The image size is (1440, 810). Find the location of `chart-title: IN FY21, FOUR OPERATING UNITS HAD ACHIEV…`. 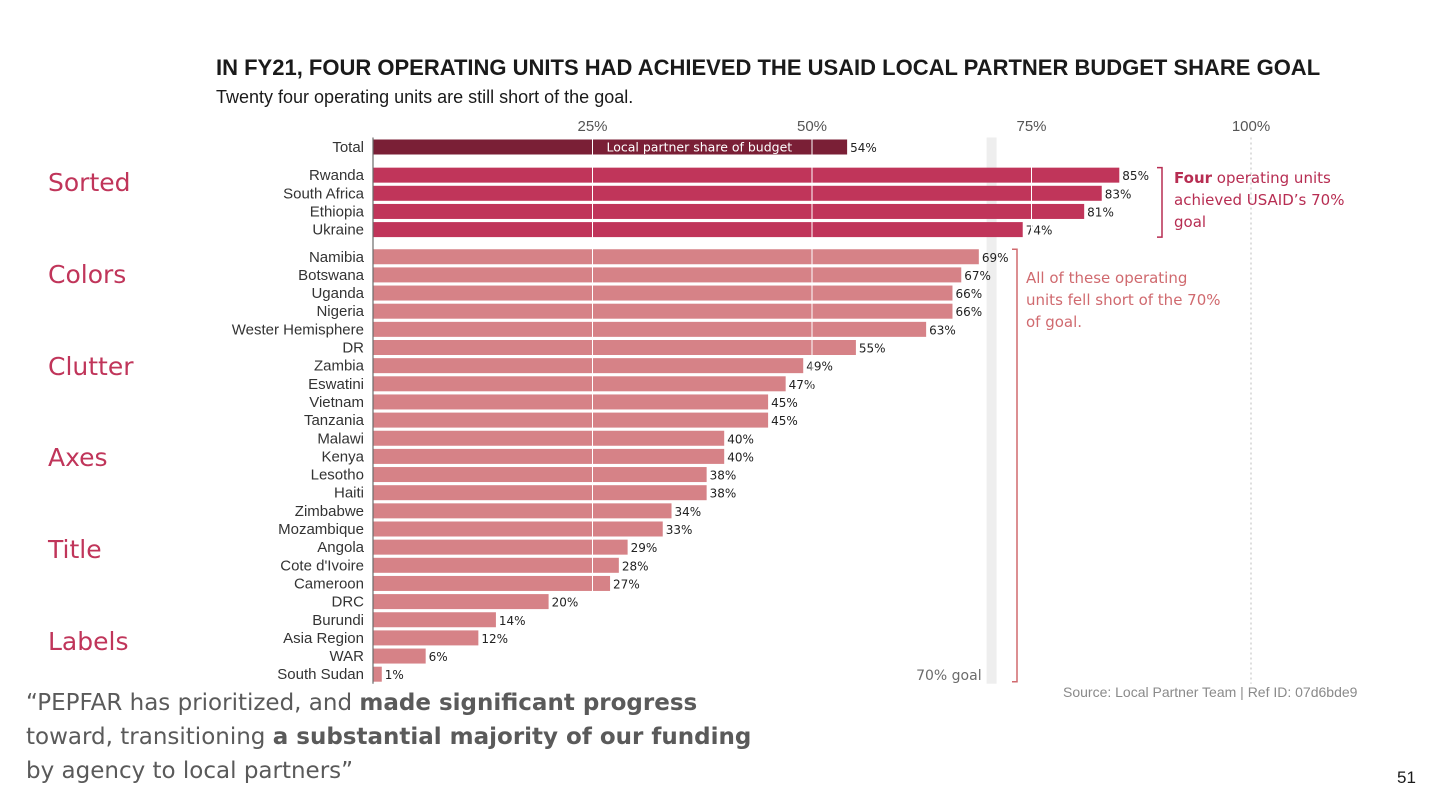

chart-title: IN FY21, FOUR OPERATING UNITS HAD ACHIEV… is located at coordinates (768, 67).